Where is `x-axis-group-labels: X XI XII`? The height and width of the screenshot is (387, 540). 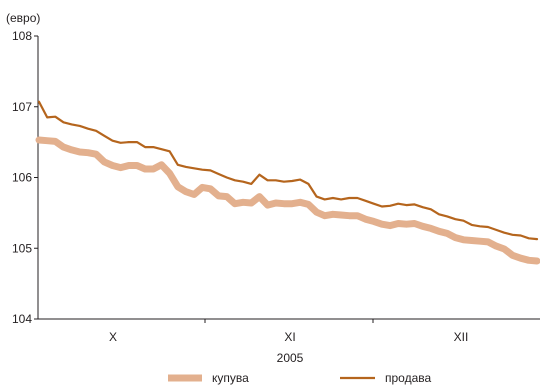 x-axis-group-labels: X XI XII is located at coordinates (288, 331).